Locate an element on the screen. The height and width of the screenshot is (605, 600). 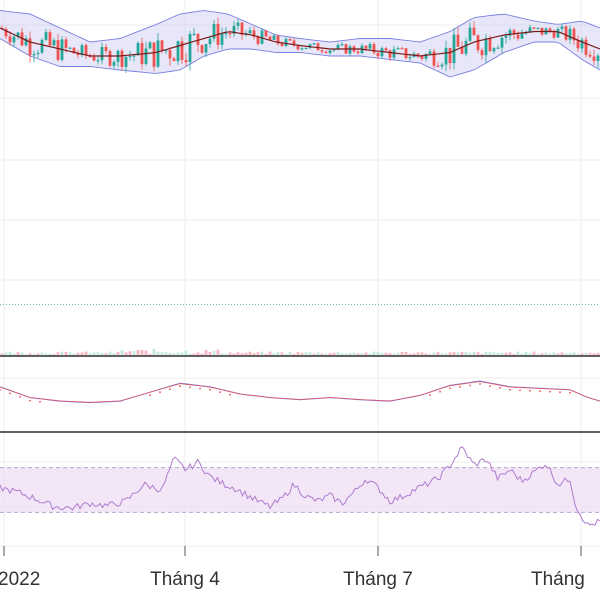
rsi-line is located at coordinates (300, 486).